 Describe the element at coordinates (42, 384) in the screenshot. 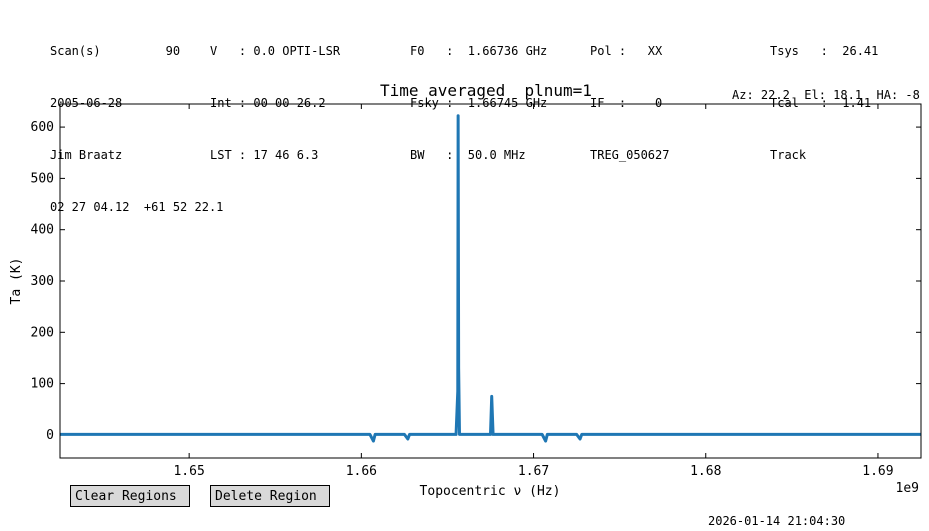

I see `y-tick-label: 100` at that location.